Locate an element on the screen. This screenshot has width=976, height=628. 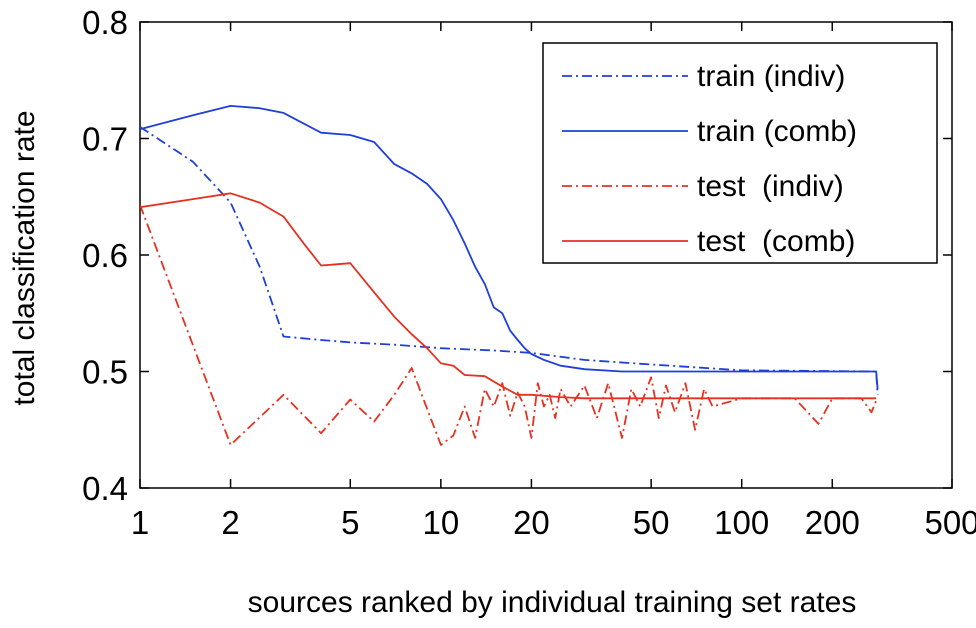
y-tick-labels: 0.4 0.5 0.6 0.7 0.8 is located at coordinates (105, 255).